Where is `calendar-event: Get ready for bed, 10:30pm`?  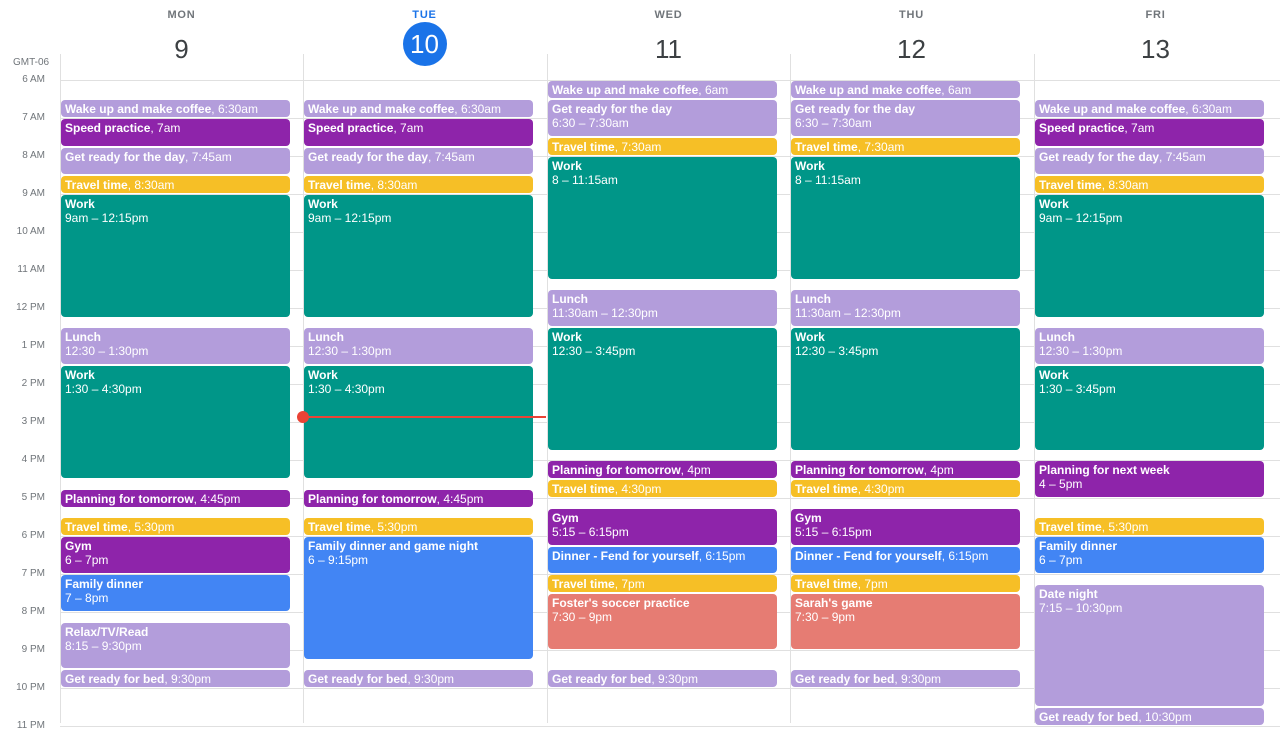 calendar-event: Get ready for bed, 10:30pm is located at coordinates (1149, 716).